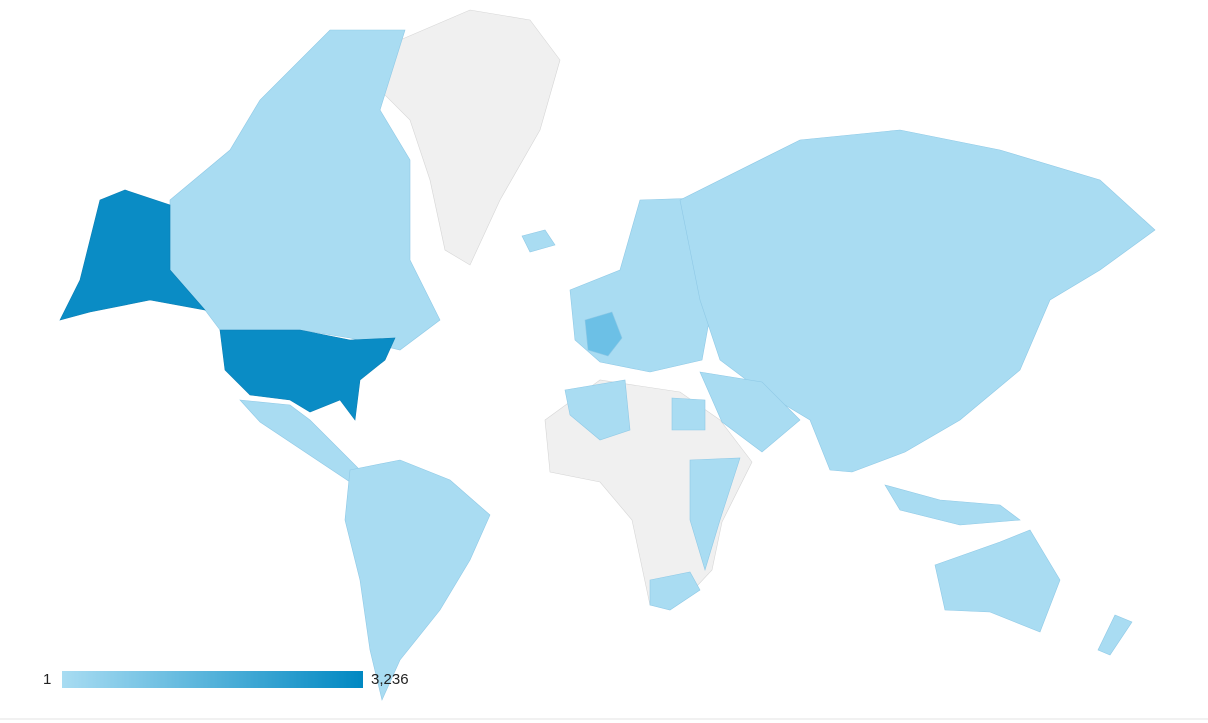 The height and width of the screenshot is (723, 1208). I want to click on legend-max-label: 3,236, so click(390, 679).